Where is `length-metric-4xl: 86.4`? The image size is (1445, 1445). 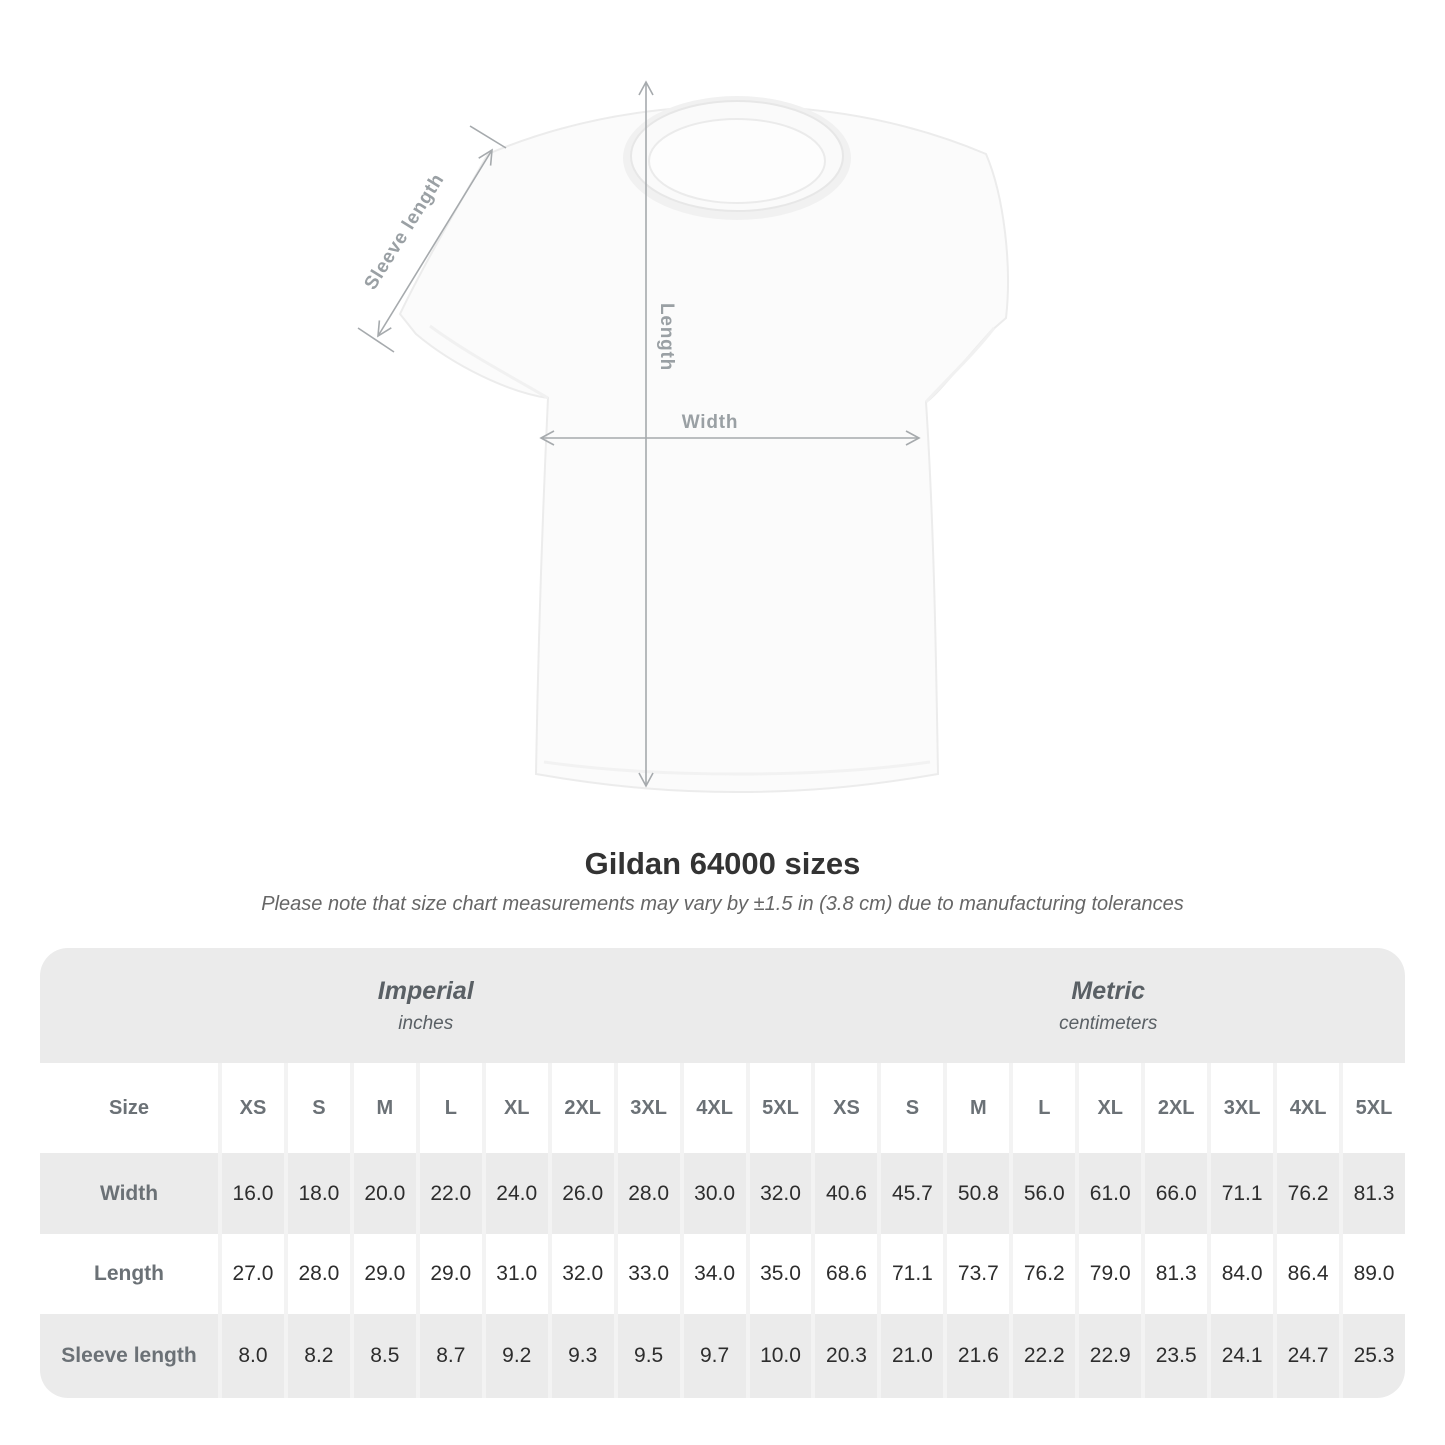 length-metric-4xl: 86.4 is located at coordinates (1306, 1274).